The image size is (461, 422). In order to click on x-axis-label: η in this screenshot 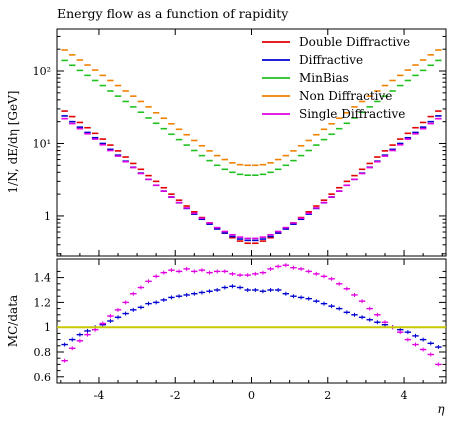, I will do `click(441, 409)`.